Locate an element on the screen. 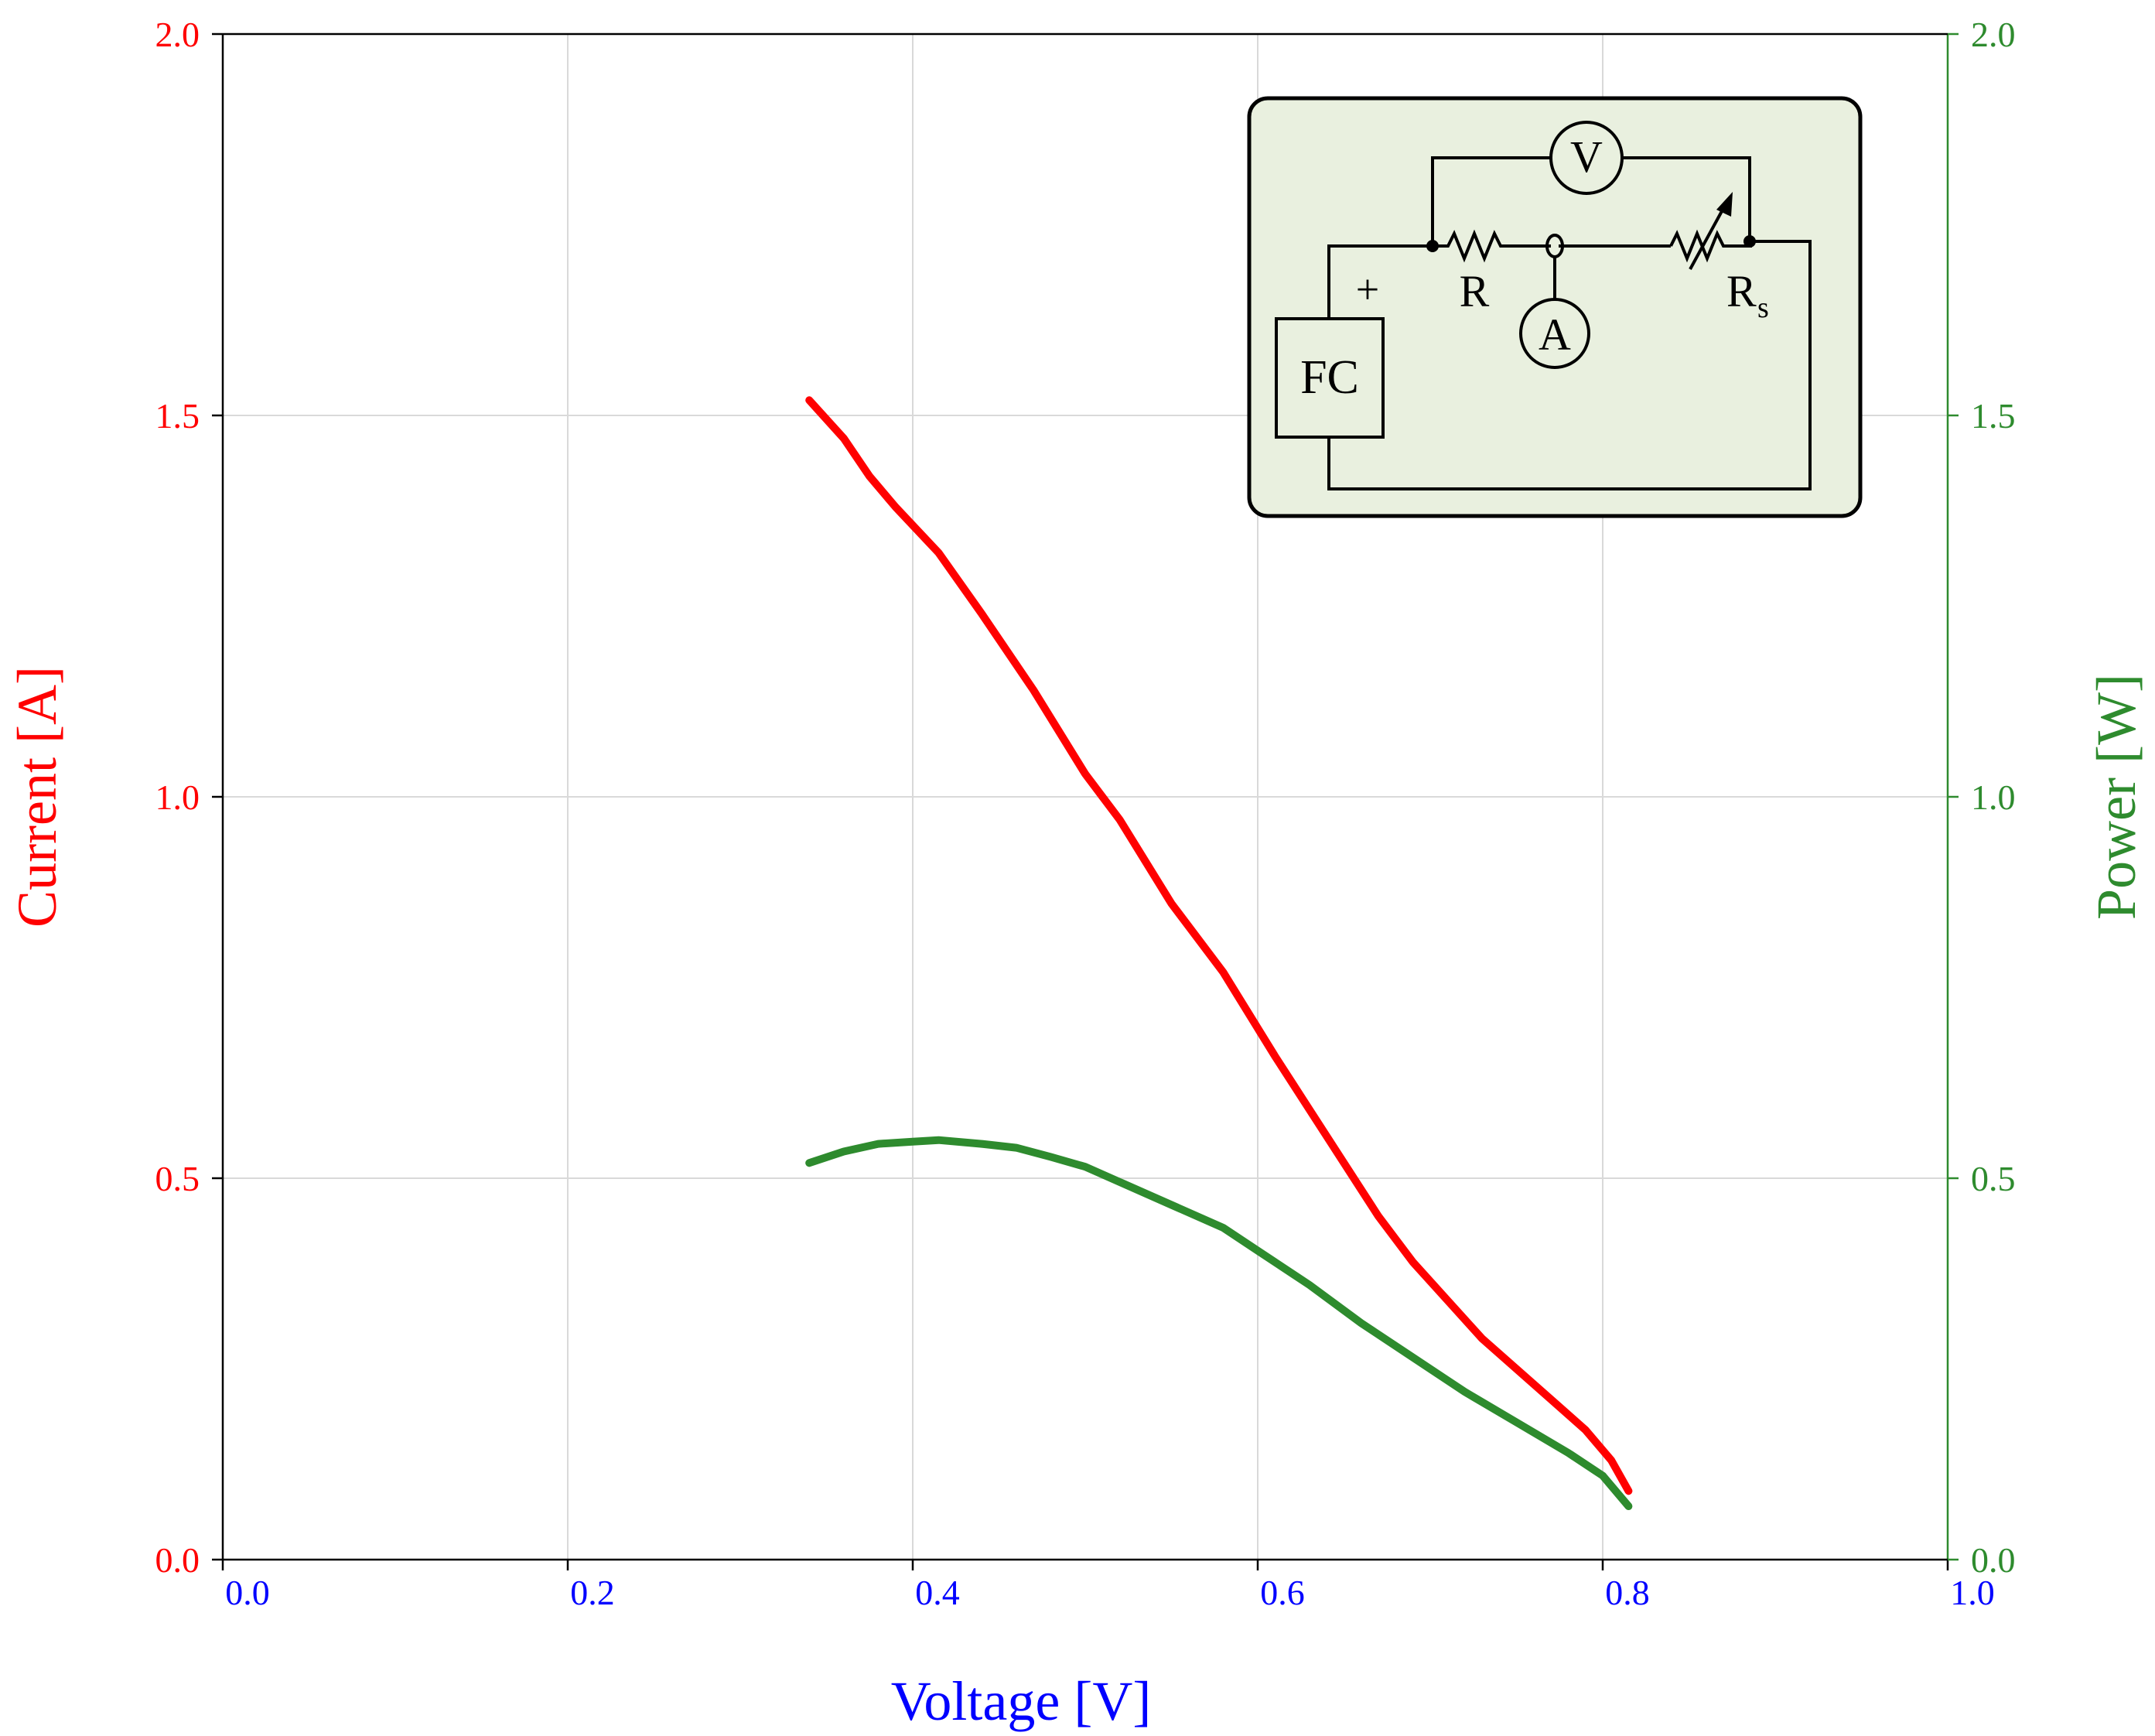 This screenshot has width=2155, height=1736. y-right-tick-label: 0.5 is located at coordinates (1993, 1178).